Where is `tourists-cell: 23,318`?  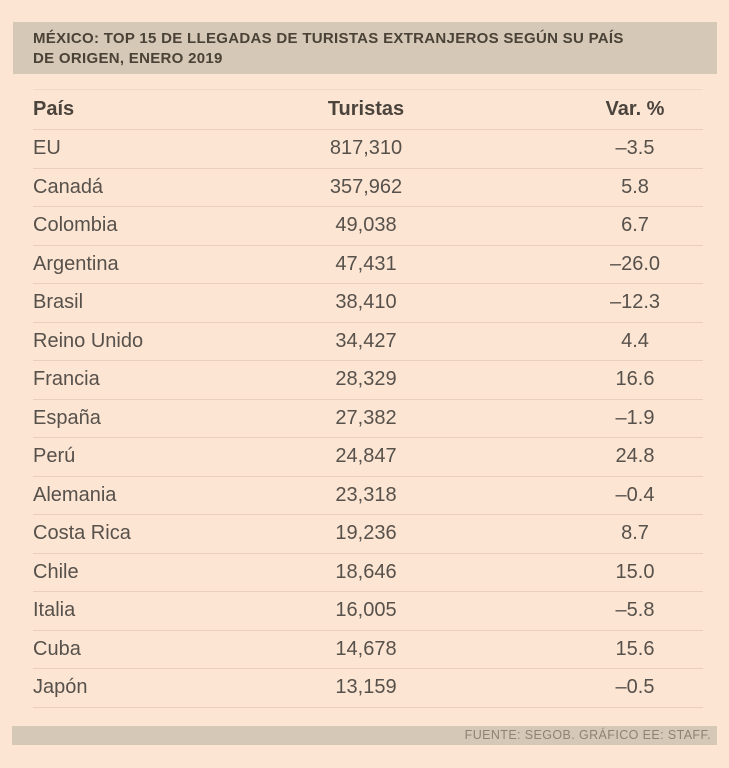 tourists-cell: 23,318 is located at coordinates (366, 494).